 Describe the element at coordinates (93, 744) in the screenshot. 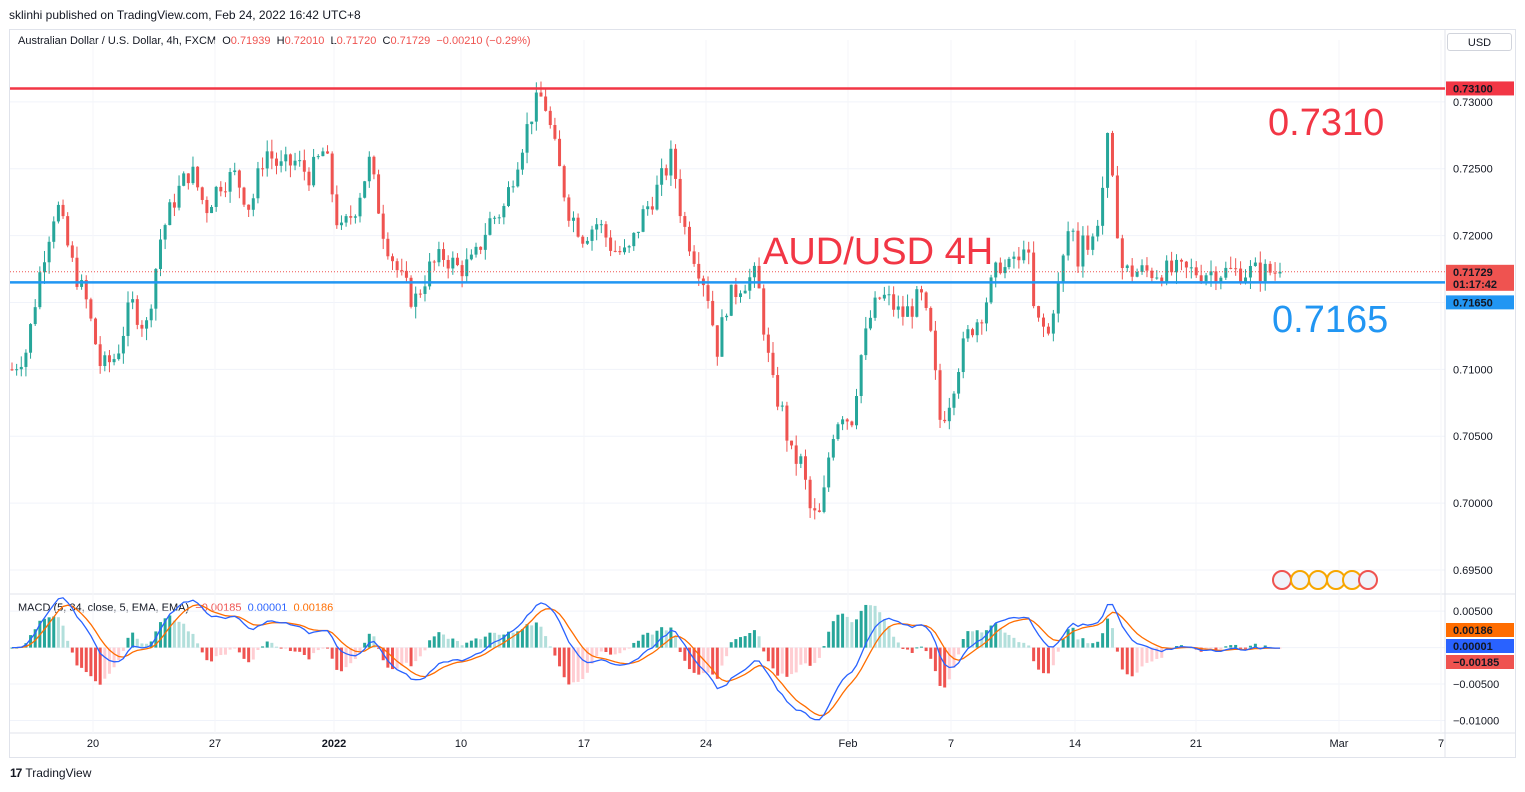

I see `time-tick-label: 20` at that location.